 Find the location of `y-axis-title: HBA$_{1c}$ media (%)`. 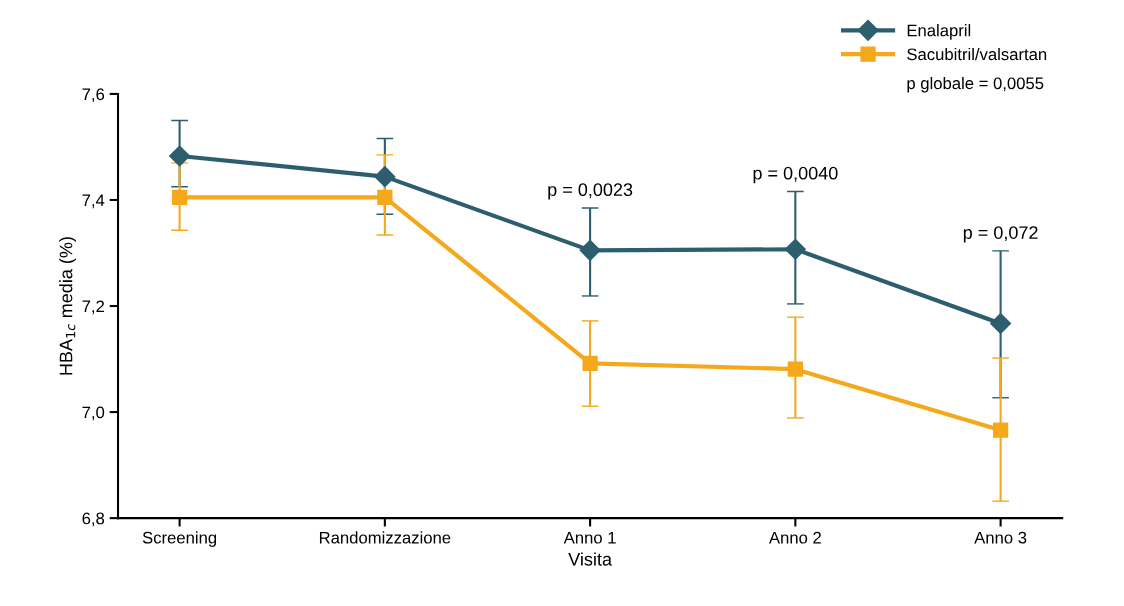

y-axis-title: HBA$_{1c}$ media (%) is located at coordinates (67, 306).